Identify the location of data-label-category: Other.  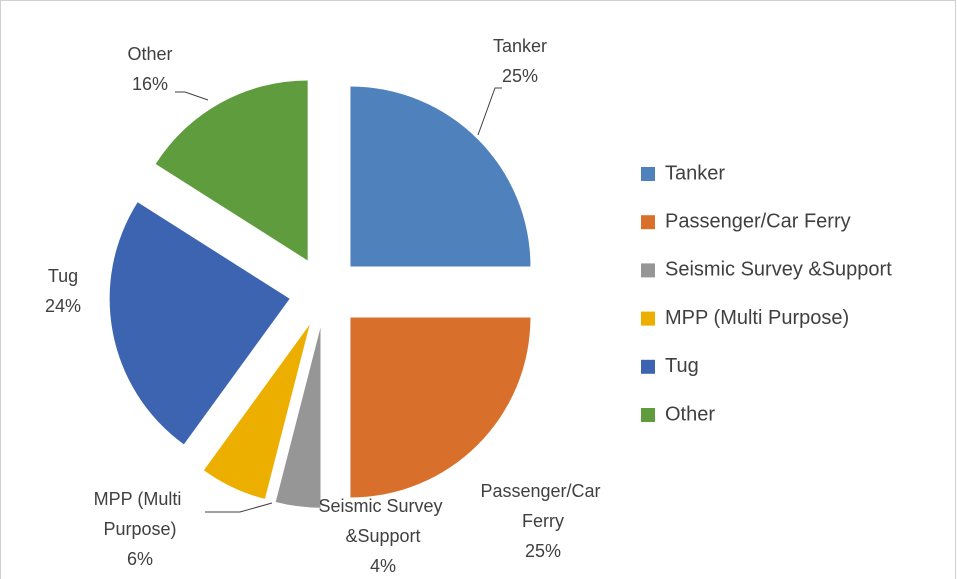
(149, 54).